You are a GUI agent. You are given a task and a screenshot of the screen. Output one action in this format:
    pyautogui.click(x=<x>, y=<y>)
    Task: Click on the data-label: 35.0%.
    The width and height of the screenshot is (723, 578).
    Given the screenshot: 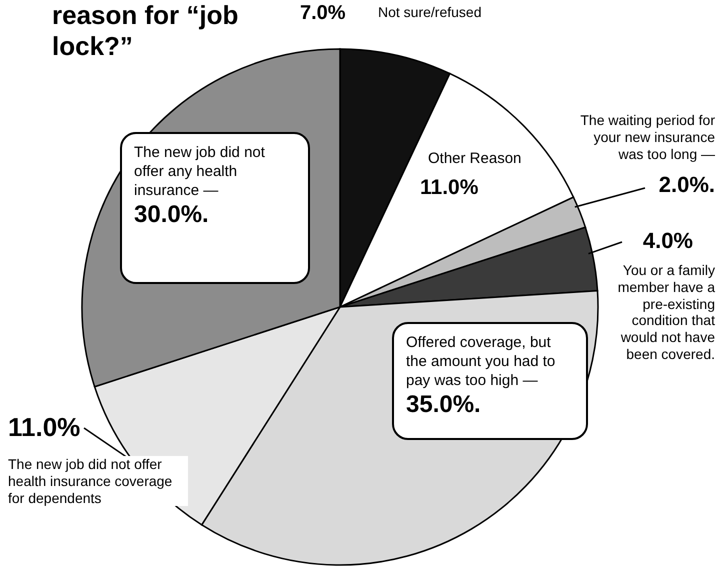 What is the action you would take?
    pyautogui.click(x=444, y=405)
    